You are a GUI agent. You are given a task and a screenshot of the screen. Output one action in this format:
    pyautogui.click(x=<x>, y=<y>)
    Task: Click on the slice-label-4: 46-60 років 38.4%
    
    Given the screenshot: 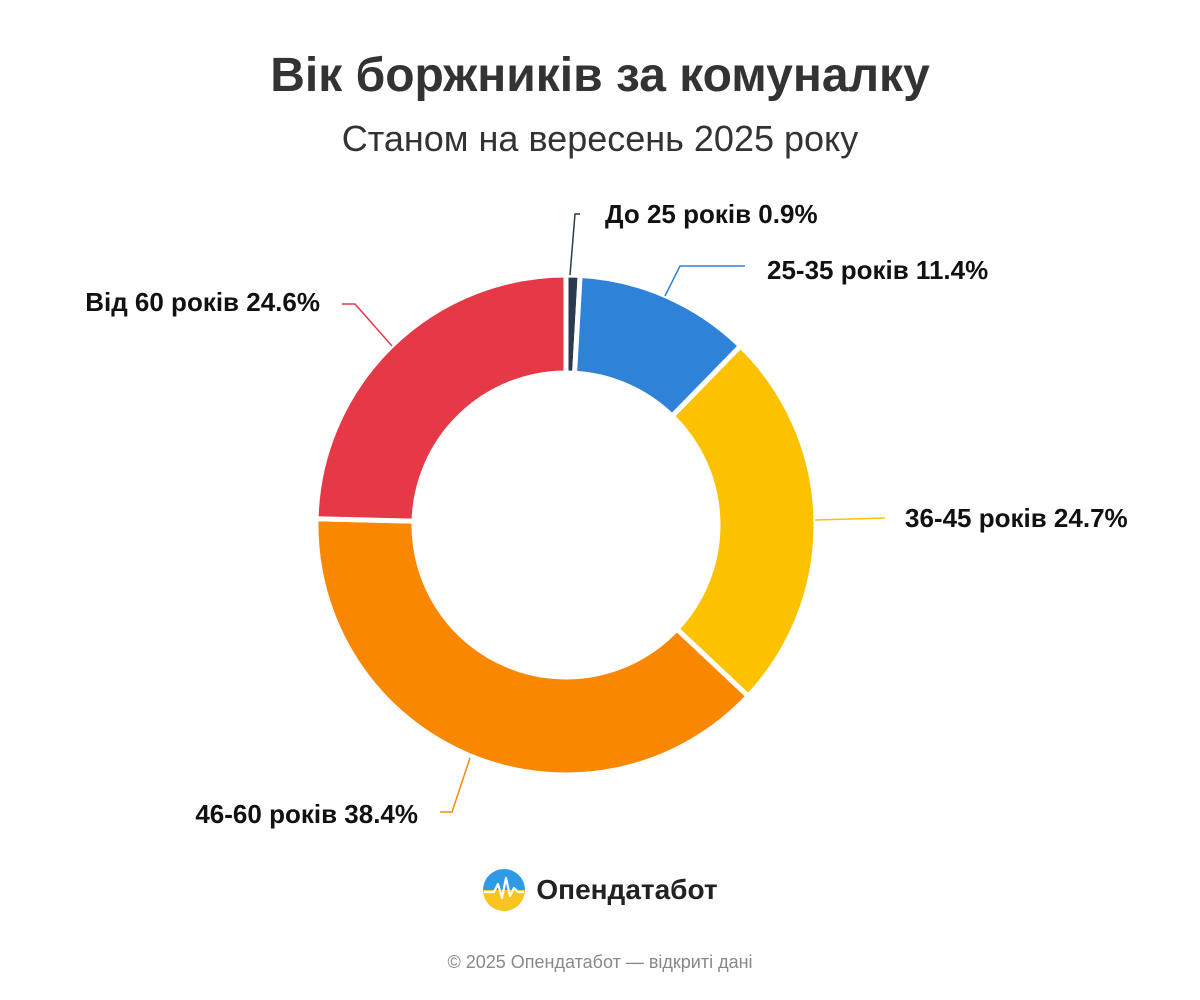 What is the action you would take?
    pyautogui.click(x=306, y=814)
    